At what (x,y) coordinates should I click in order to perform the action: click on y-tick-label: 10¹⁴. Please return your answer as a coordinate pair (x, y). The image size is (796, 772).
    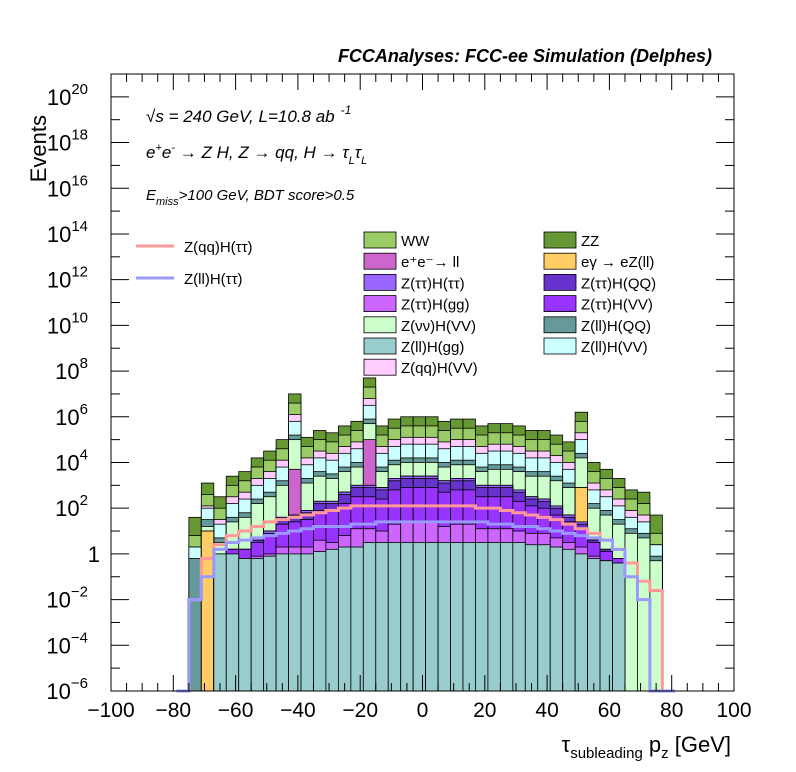
    Looking at the image, I should click on (67, 232).